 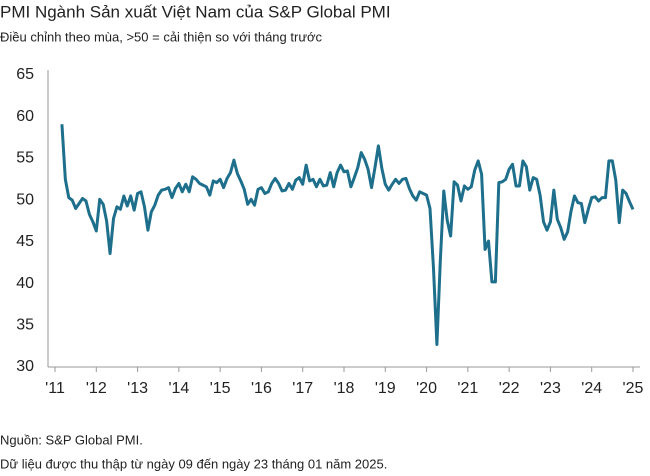 What do you see at coordinates (25, 158) in the screenshot?
I see `y-tick-label: 55` at bounding box center [25, 158].